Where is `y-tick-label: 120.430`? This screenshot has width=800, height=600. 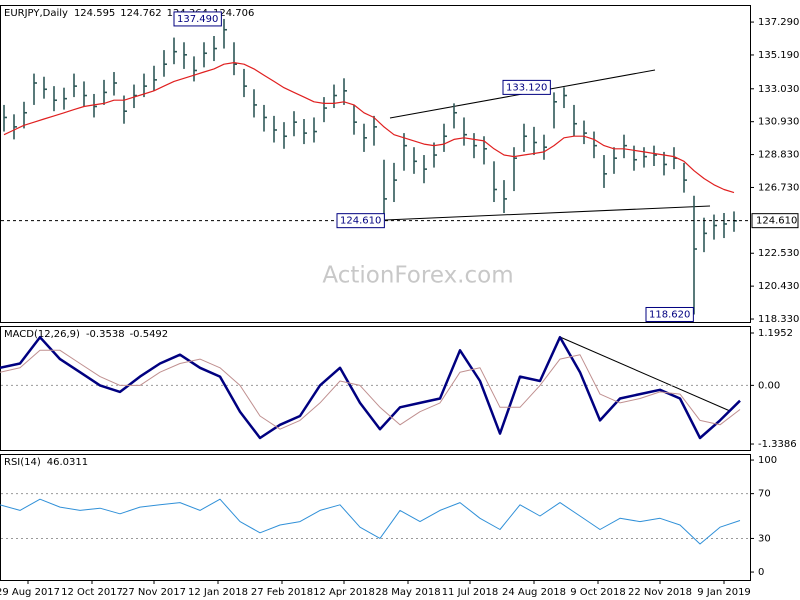
y-tick-label: 120.430 is located at coordinates (778, 286).